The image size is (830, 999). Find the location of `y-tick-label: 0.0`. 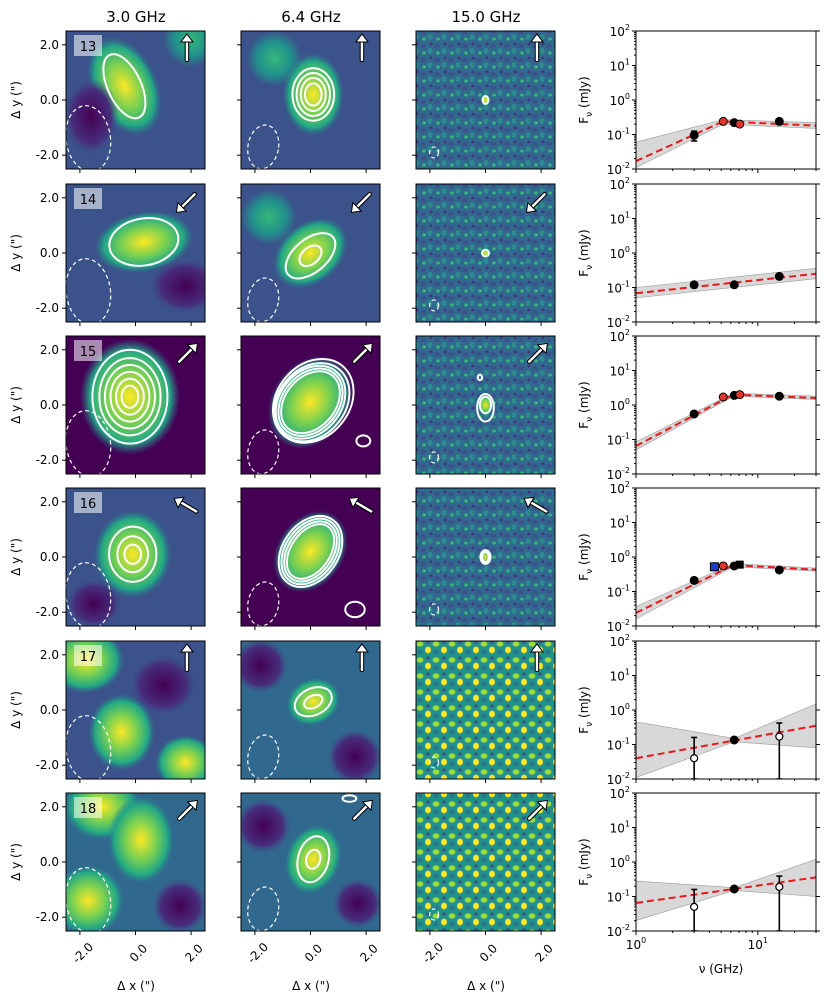

y-tick-label: 0.0 is located at coordinates (49, 710).